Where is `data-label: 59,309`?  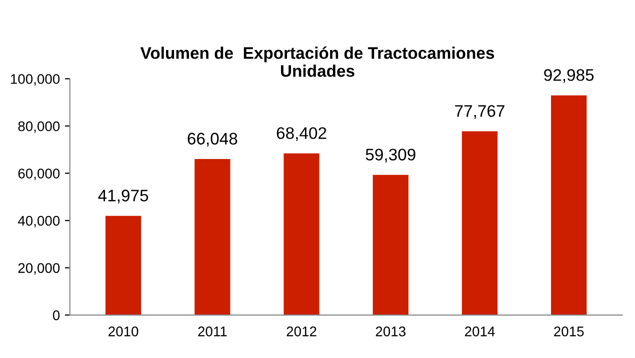
data-label: 59,309 is located at coordinates (391, 155).